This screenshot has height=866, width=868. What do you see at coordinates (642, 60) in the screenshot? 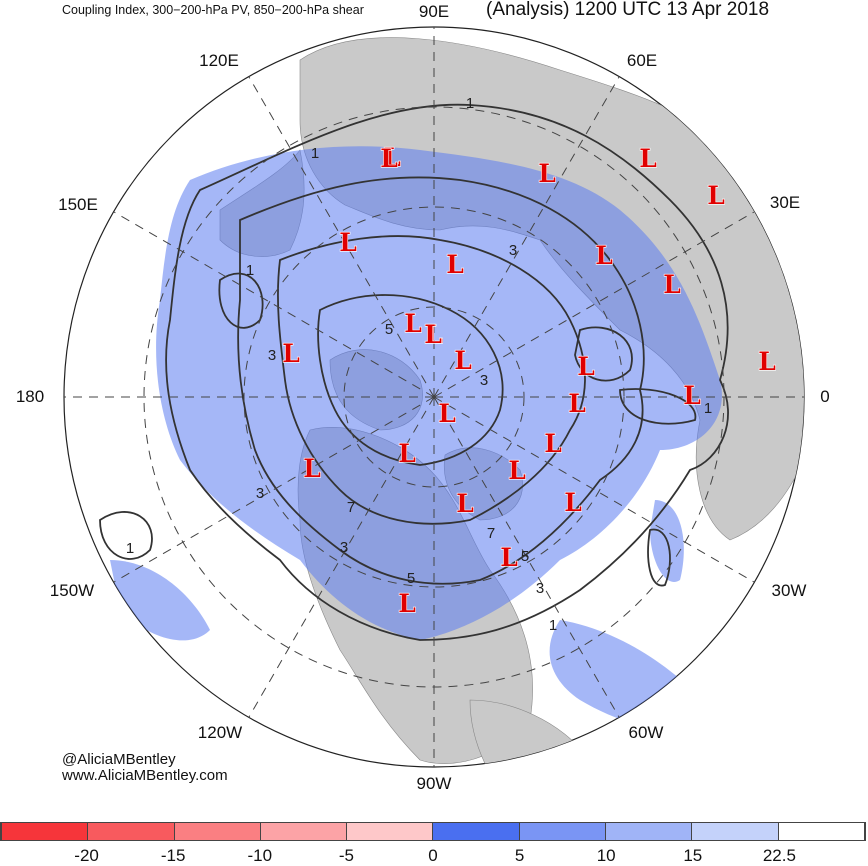
I see `lon-label-60e: 60E` at bounding box center [642, 60].